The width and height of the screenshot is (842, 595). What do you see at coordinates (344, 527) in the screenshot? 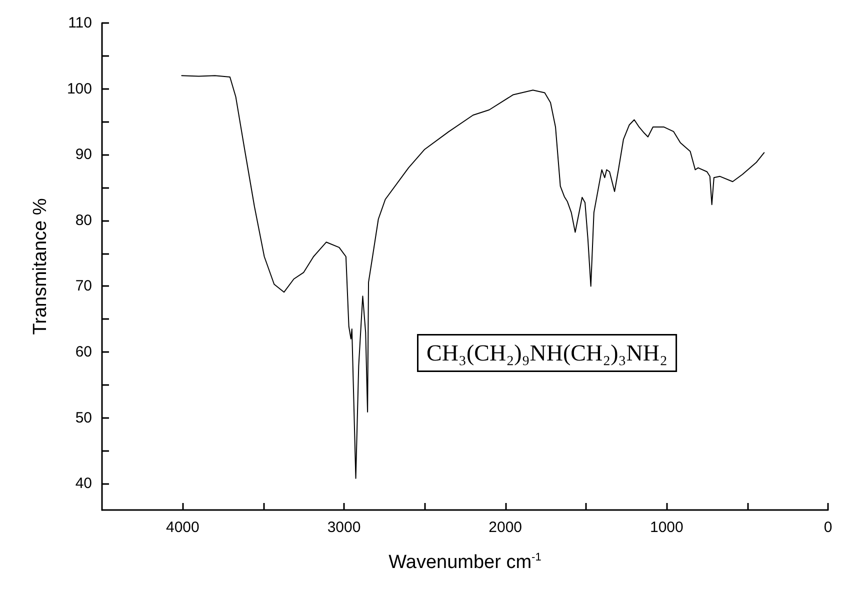
I see `x-tick-label: 3000` at bounding box center [344, 527].